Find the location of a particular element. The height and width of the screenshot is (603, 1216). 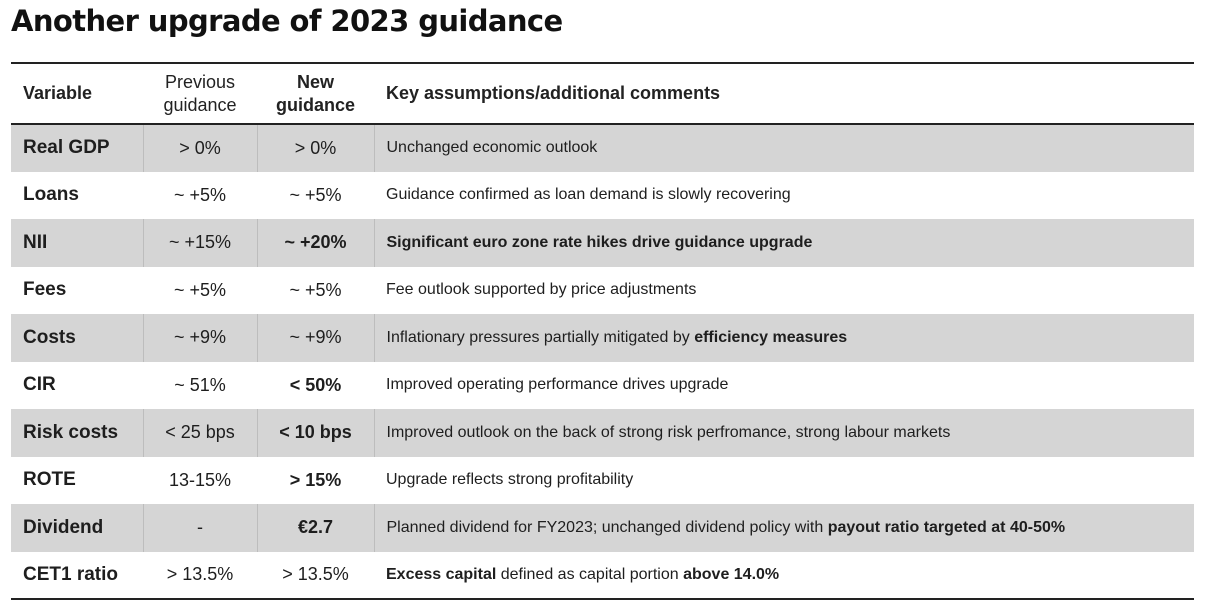

row-variable: Risk costs is located at coordinates (71, 432).